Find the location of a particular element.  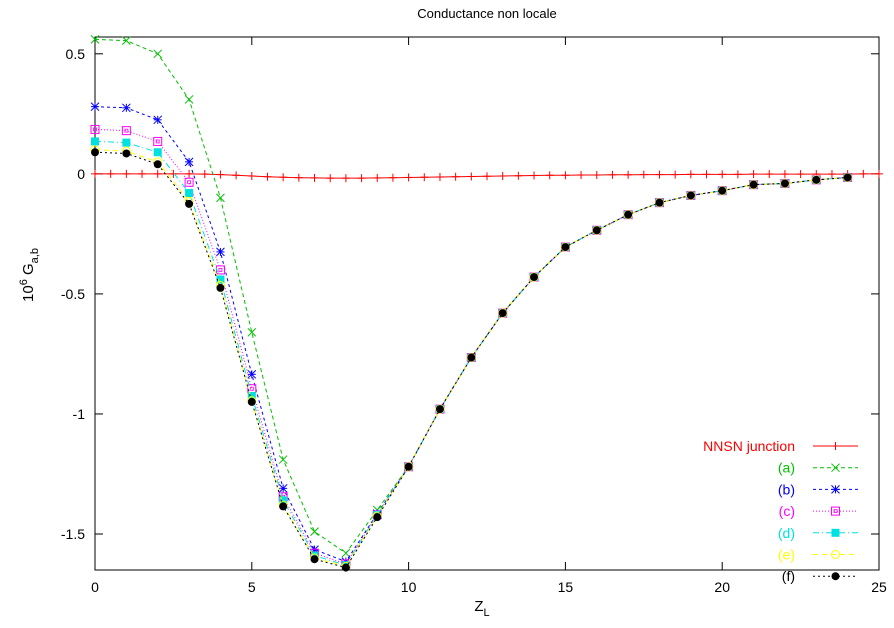

legend-label: (b) is located at coordinates (786, 489).